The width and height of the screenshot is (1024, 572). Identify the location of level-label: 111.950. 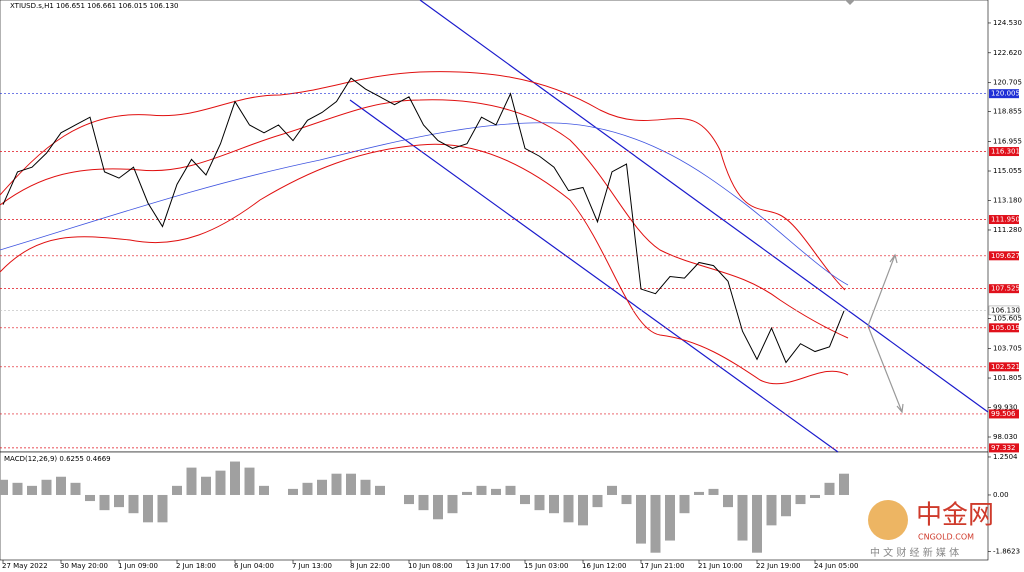
(1005, 220).